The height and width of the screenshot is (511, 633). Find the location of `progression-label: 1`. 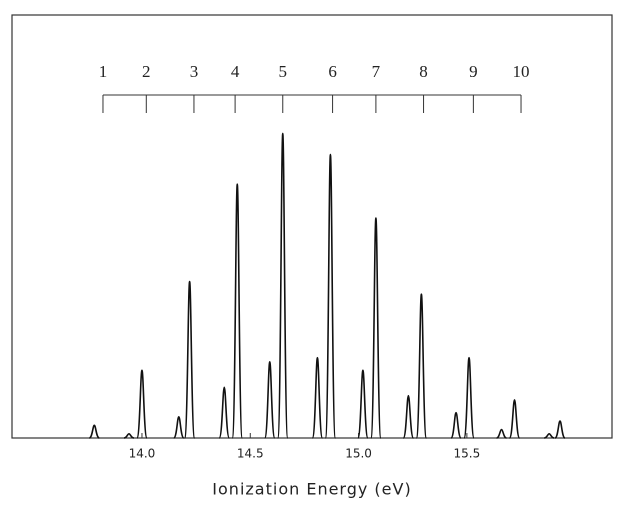

progression-label: 1 is located at coordinates (103, 71).